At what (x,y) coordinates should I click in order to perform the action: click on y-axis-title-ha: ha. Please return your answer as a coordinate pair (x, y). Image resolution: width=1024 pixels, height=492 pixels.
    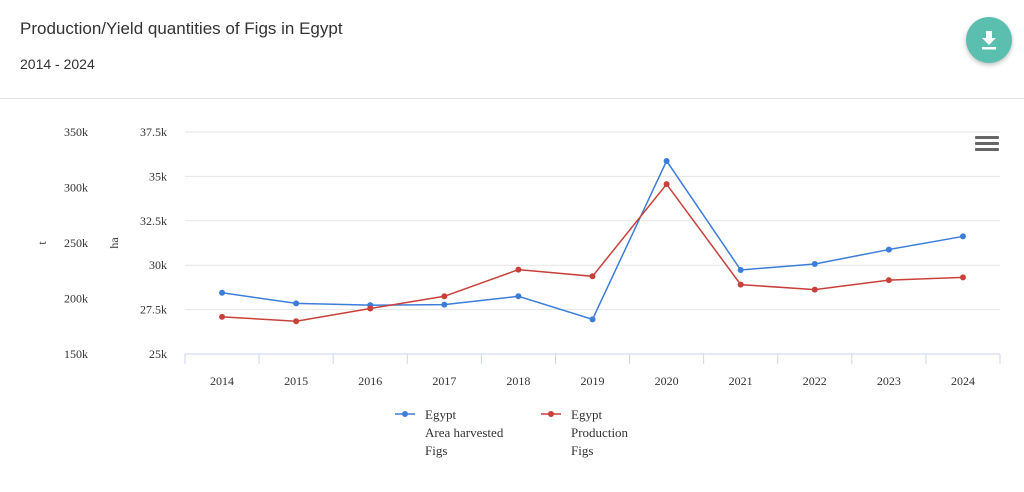
    Looking at the image, I should click on (114, 243).